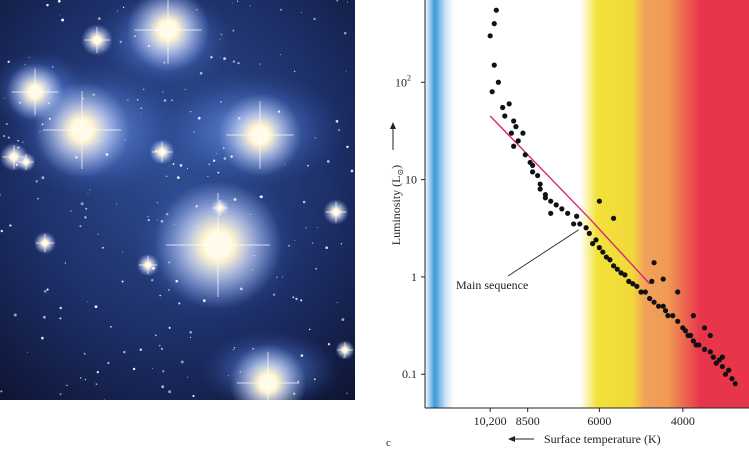 The image size is (749, 452). What do you see at coordinates (602, 439) in the screenshot?
I see `x-axis-label: Surface temperature (K)` at bounding box center [602, 439].